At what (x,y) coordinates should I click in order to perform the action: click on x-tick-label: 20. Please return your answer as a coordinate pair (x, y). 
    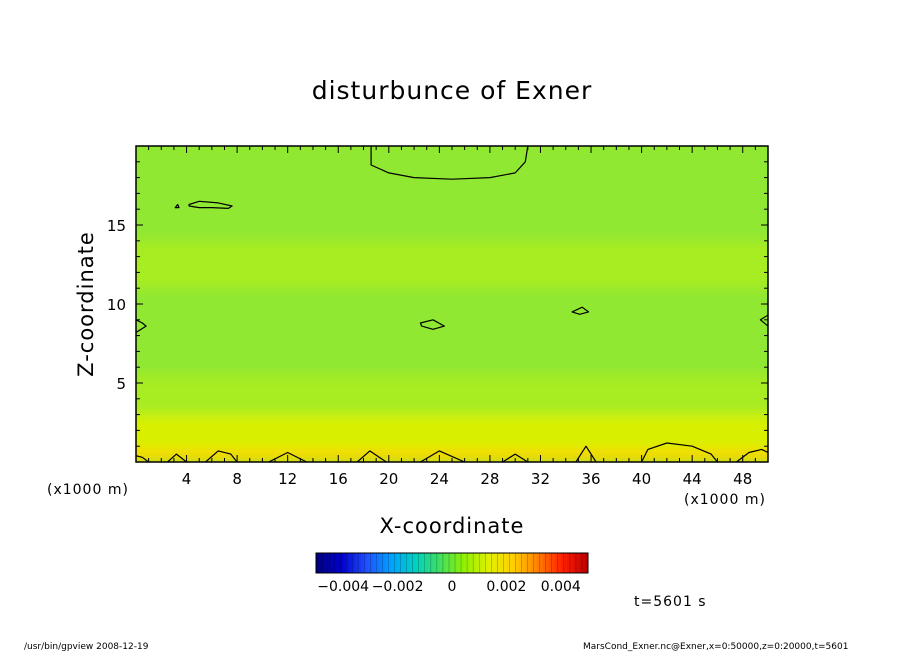
    Looking at the image, I should click on (388, 479).